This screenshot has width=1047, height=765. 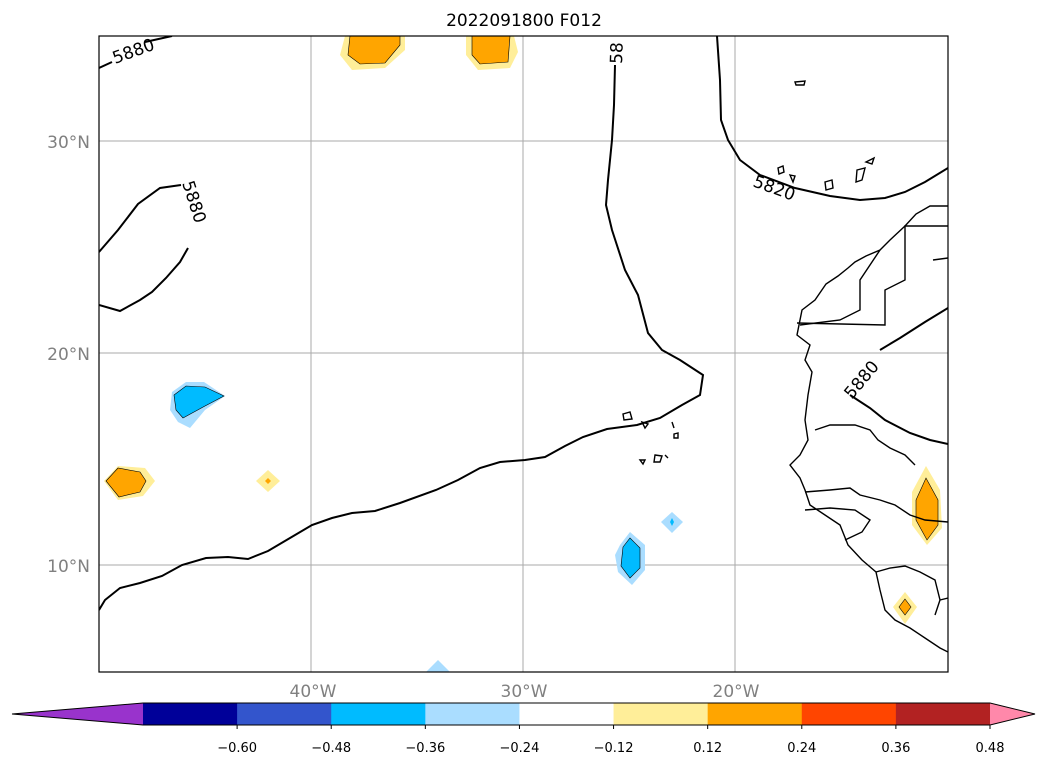 I want to click on colorbar-outline, so click(x=523, y=714).